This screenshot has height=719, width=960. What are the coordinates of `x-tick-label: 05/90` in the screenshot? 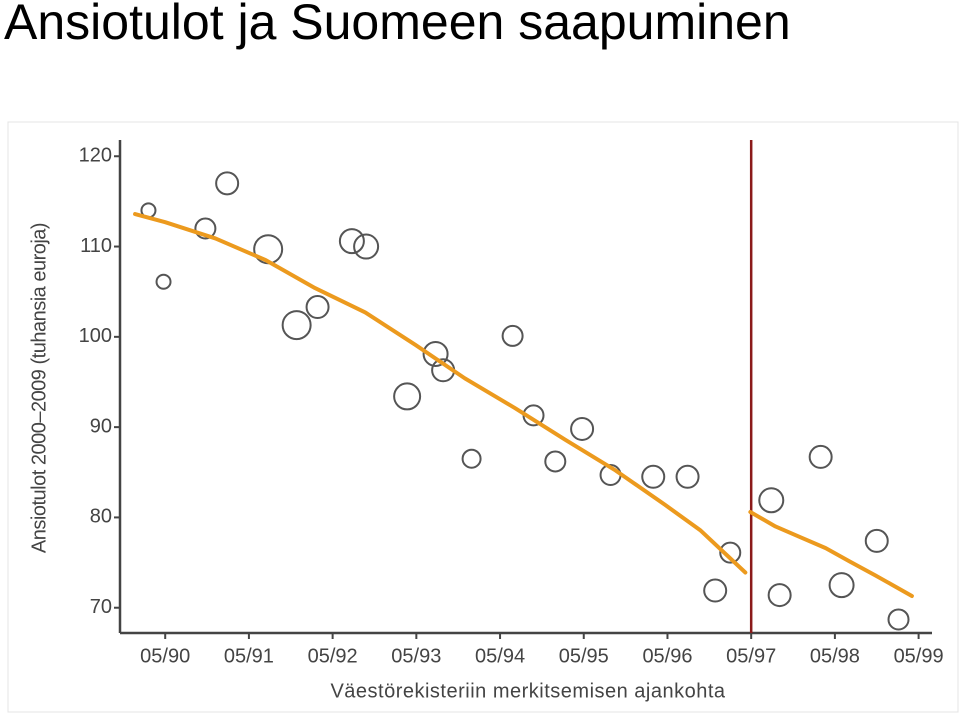 It's located at (165, 656).